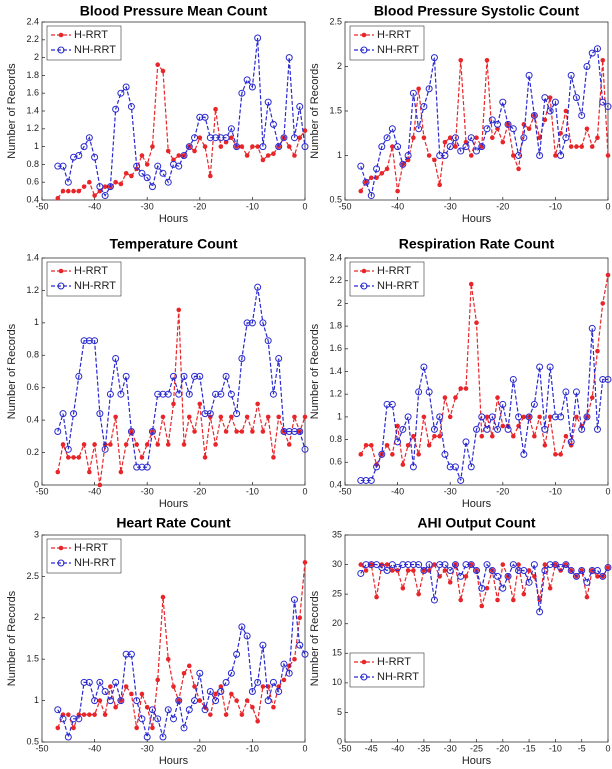  Describe the element at coordinates (398, 677) in the screenshot. I see `legend-label: NH-RRT` at that location.